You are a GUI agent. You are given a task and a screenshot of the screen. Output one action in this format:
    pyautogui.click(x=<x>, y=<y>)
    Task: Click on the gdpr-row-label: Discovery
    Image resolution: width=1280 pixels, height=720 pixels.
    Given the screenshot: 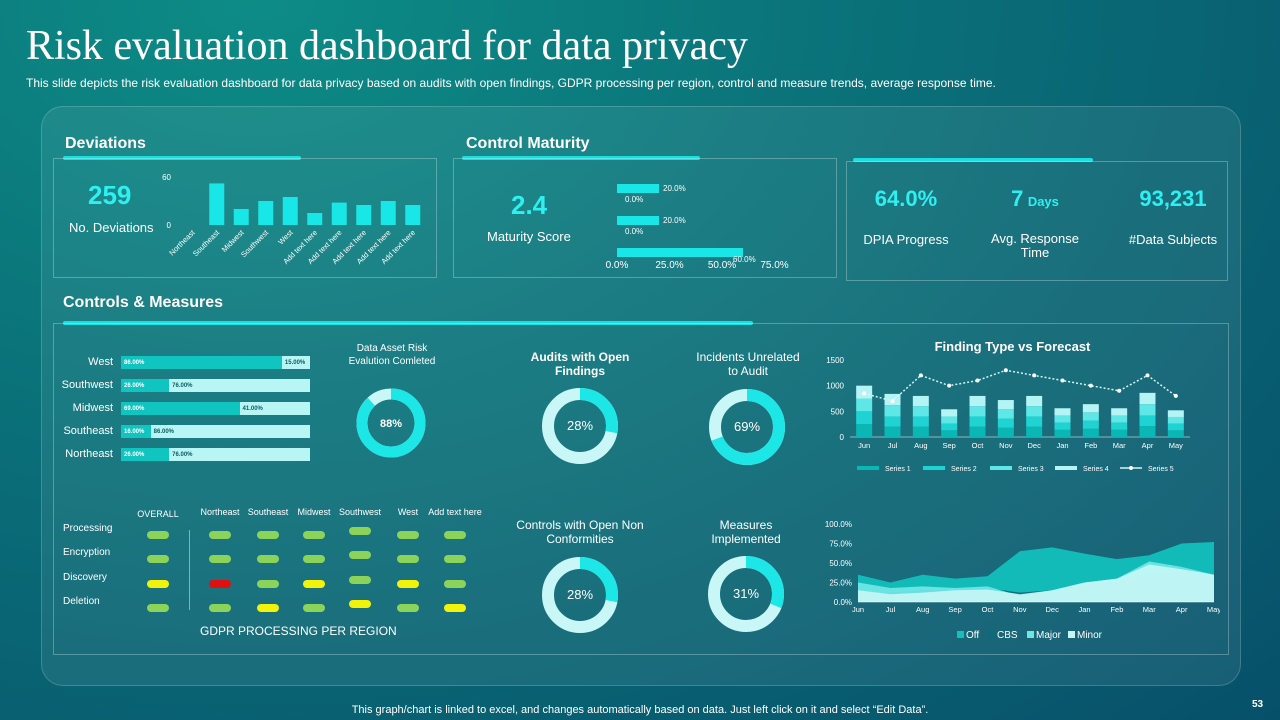 What is the action you would take?
    pyautogui.click(x=85, y=577)
    